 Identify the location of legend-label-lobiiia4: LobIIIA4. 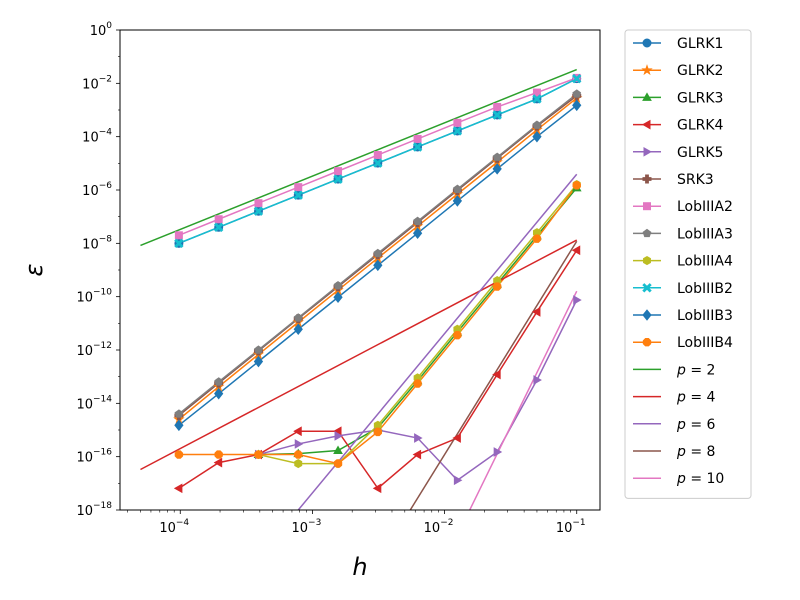
(705, 262).